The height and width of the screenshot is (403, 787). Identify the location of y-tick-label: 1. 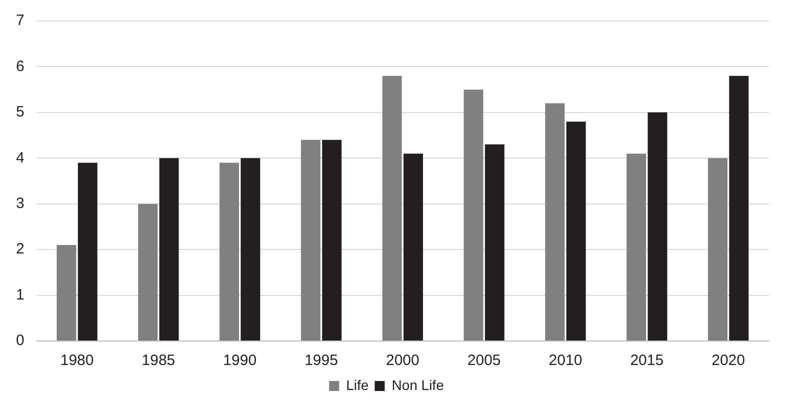
(20, 295).